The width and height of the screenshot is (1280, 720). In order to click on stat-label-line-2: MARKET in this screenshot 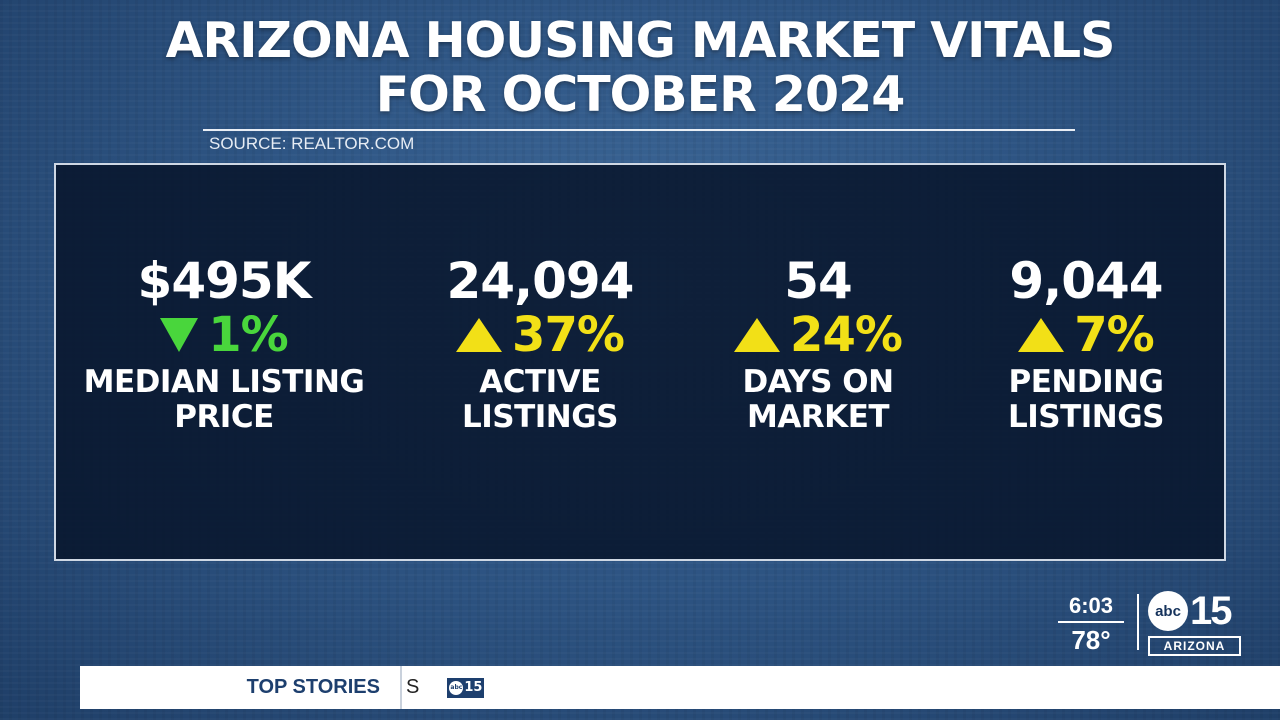, I will do `click(818, 417)`.